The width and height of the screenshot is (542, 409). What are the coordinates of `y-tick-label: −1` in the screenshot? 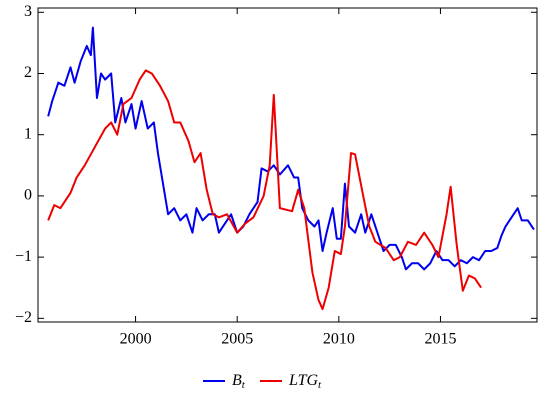 It's located at (23, 256).